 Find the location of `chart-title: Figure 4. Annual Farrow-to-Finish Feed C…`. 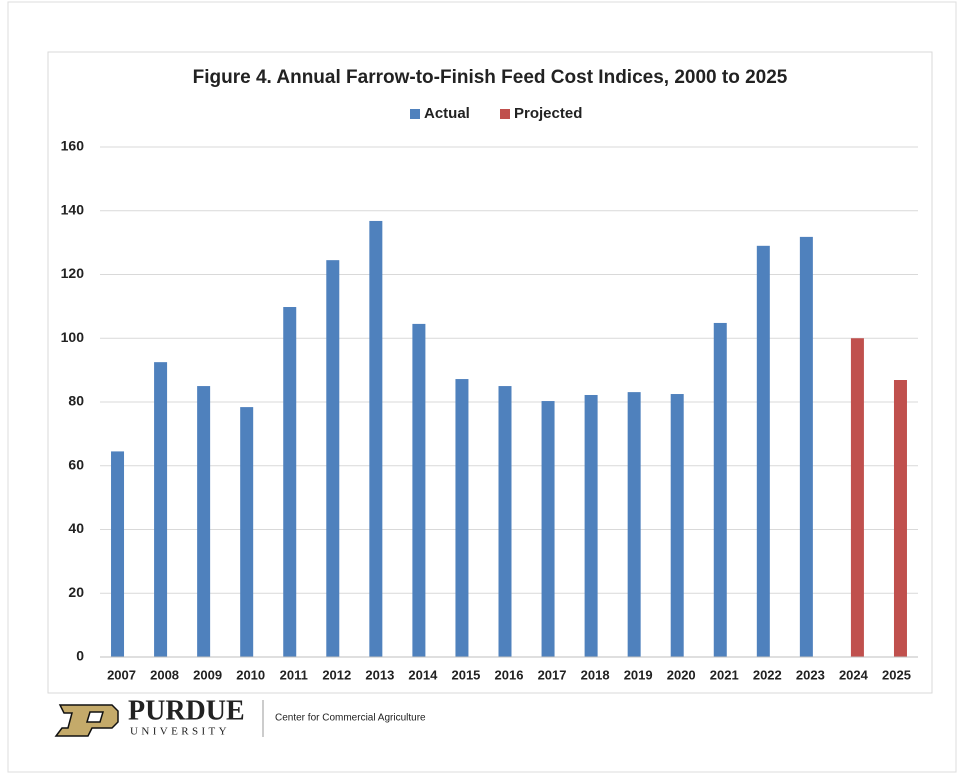

chart-title: Figure 4. Annual Farrow-to-Finish Feed C… is located at coordinates (490, 77).